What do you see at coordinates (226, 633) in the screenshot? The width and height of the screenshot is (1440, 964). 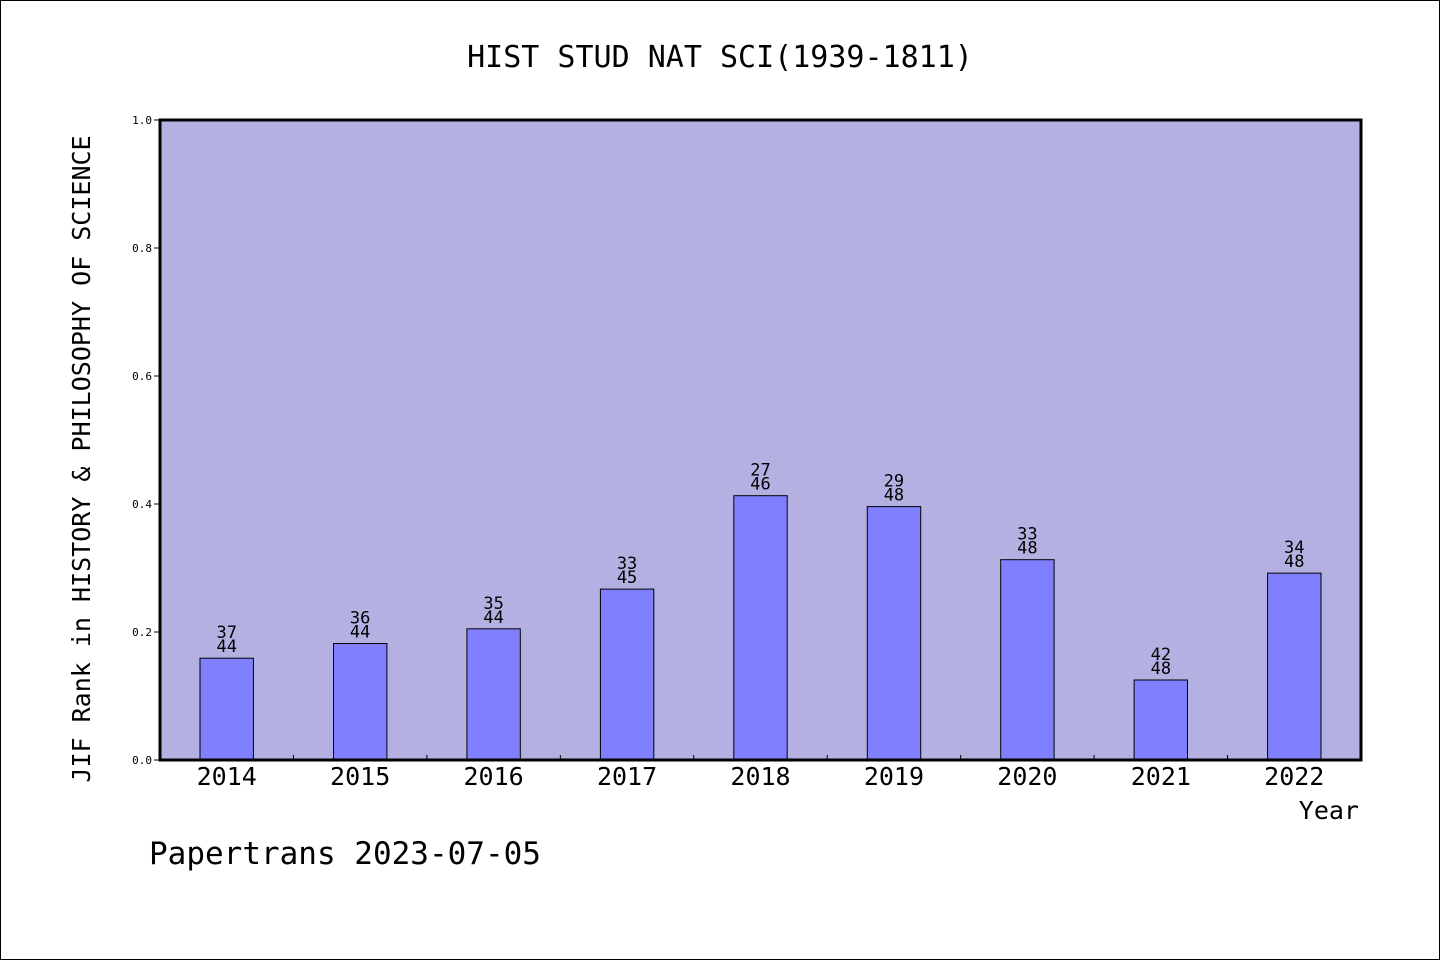 I see `bar-label-rank: 37` at bounding box center [226, 633].